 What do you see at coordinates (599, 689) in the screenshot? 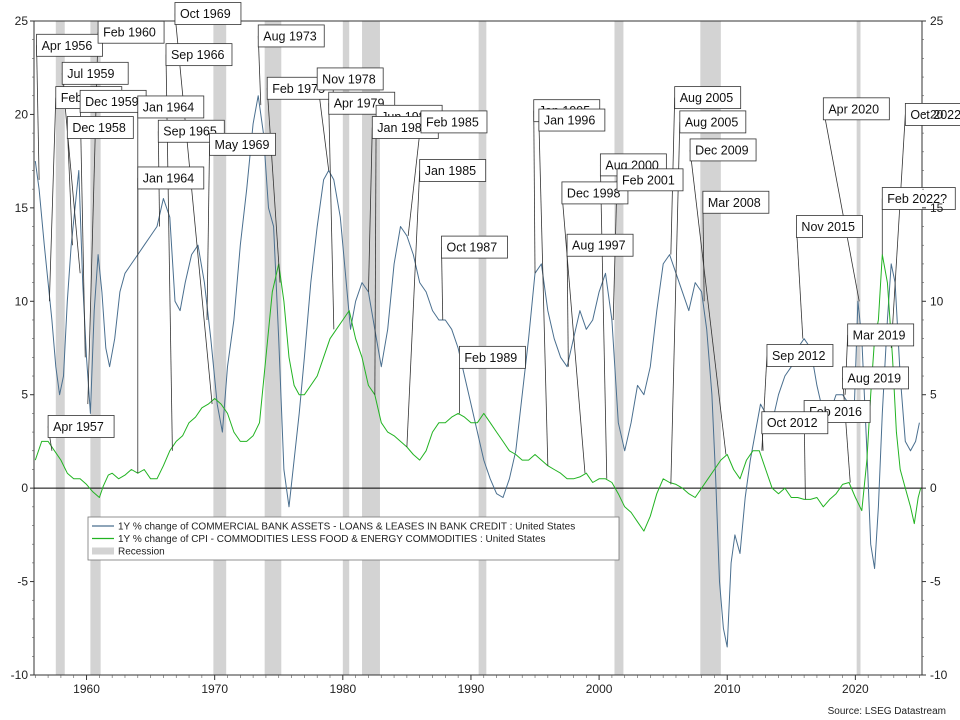
I see `x-tick-label: 2000` at bounding box center [599, 689].